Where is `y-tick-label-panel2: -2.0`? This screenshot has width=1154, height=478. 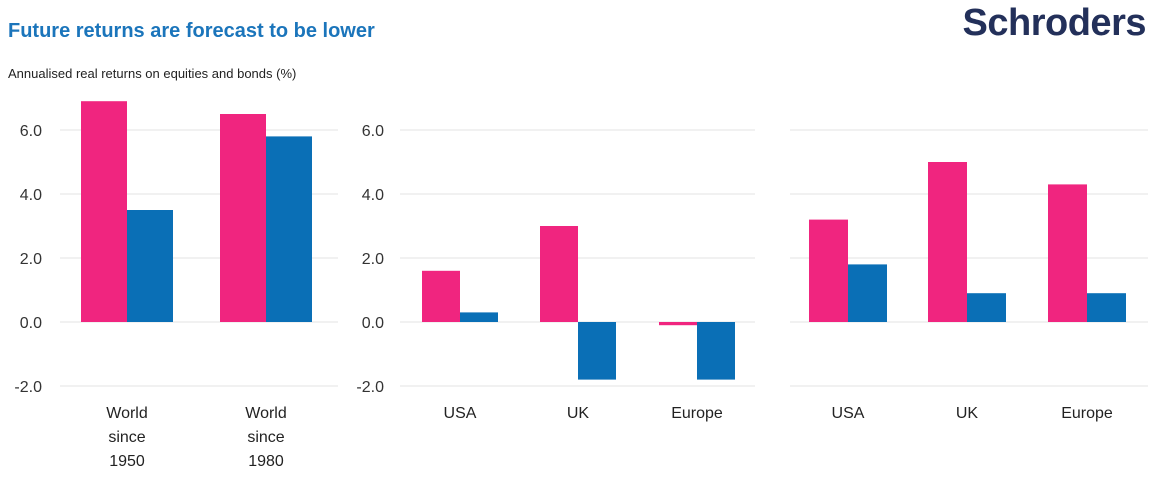 y-tick-label-panel2: -2.0 is located at coordinates (370, 387).